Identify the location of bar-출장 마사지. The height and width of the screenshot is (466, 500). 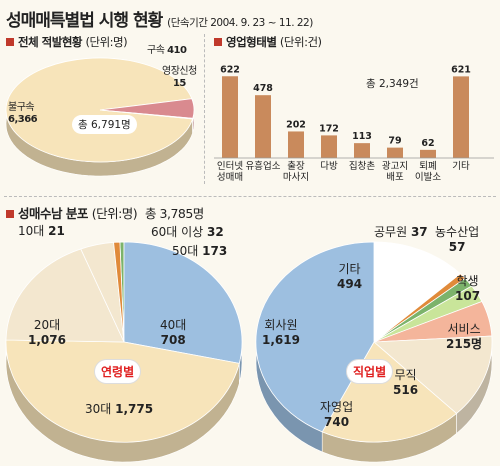
(296, 144).